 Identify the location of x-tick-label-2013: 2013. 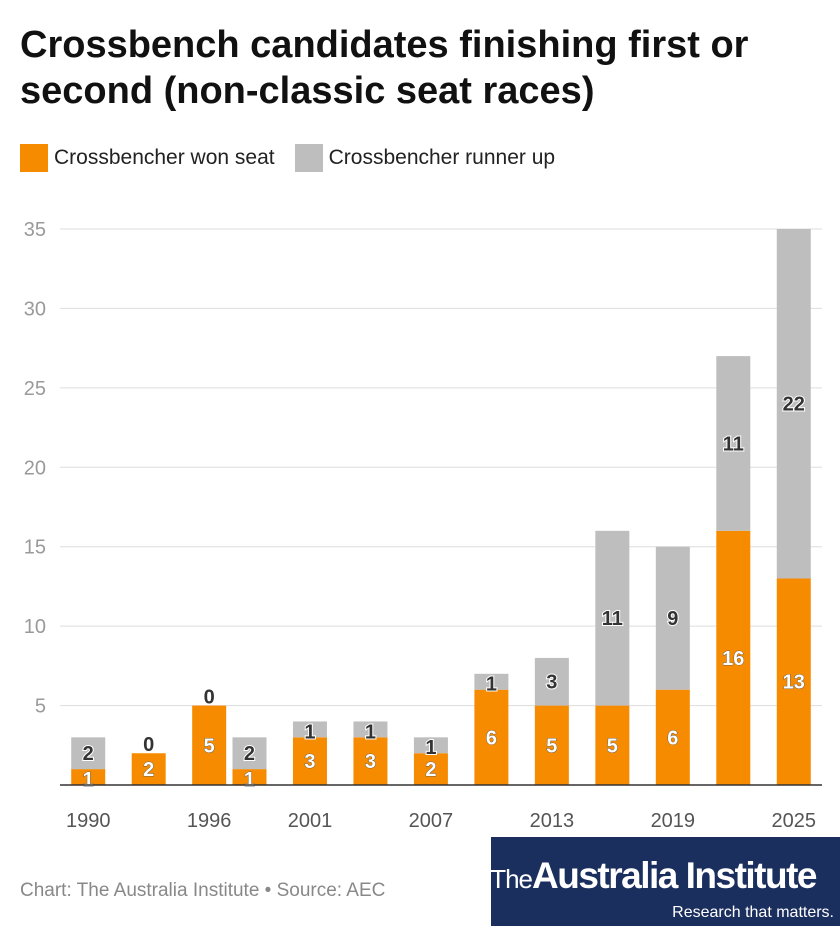
(552, 821).